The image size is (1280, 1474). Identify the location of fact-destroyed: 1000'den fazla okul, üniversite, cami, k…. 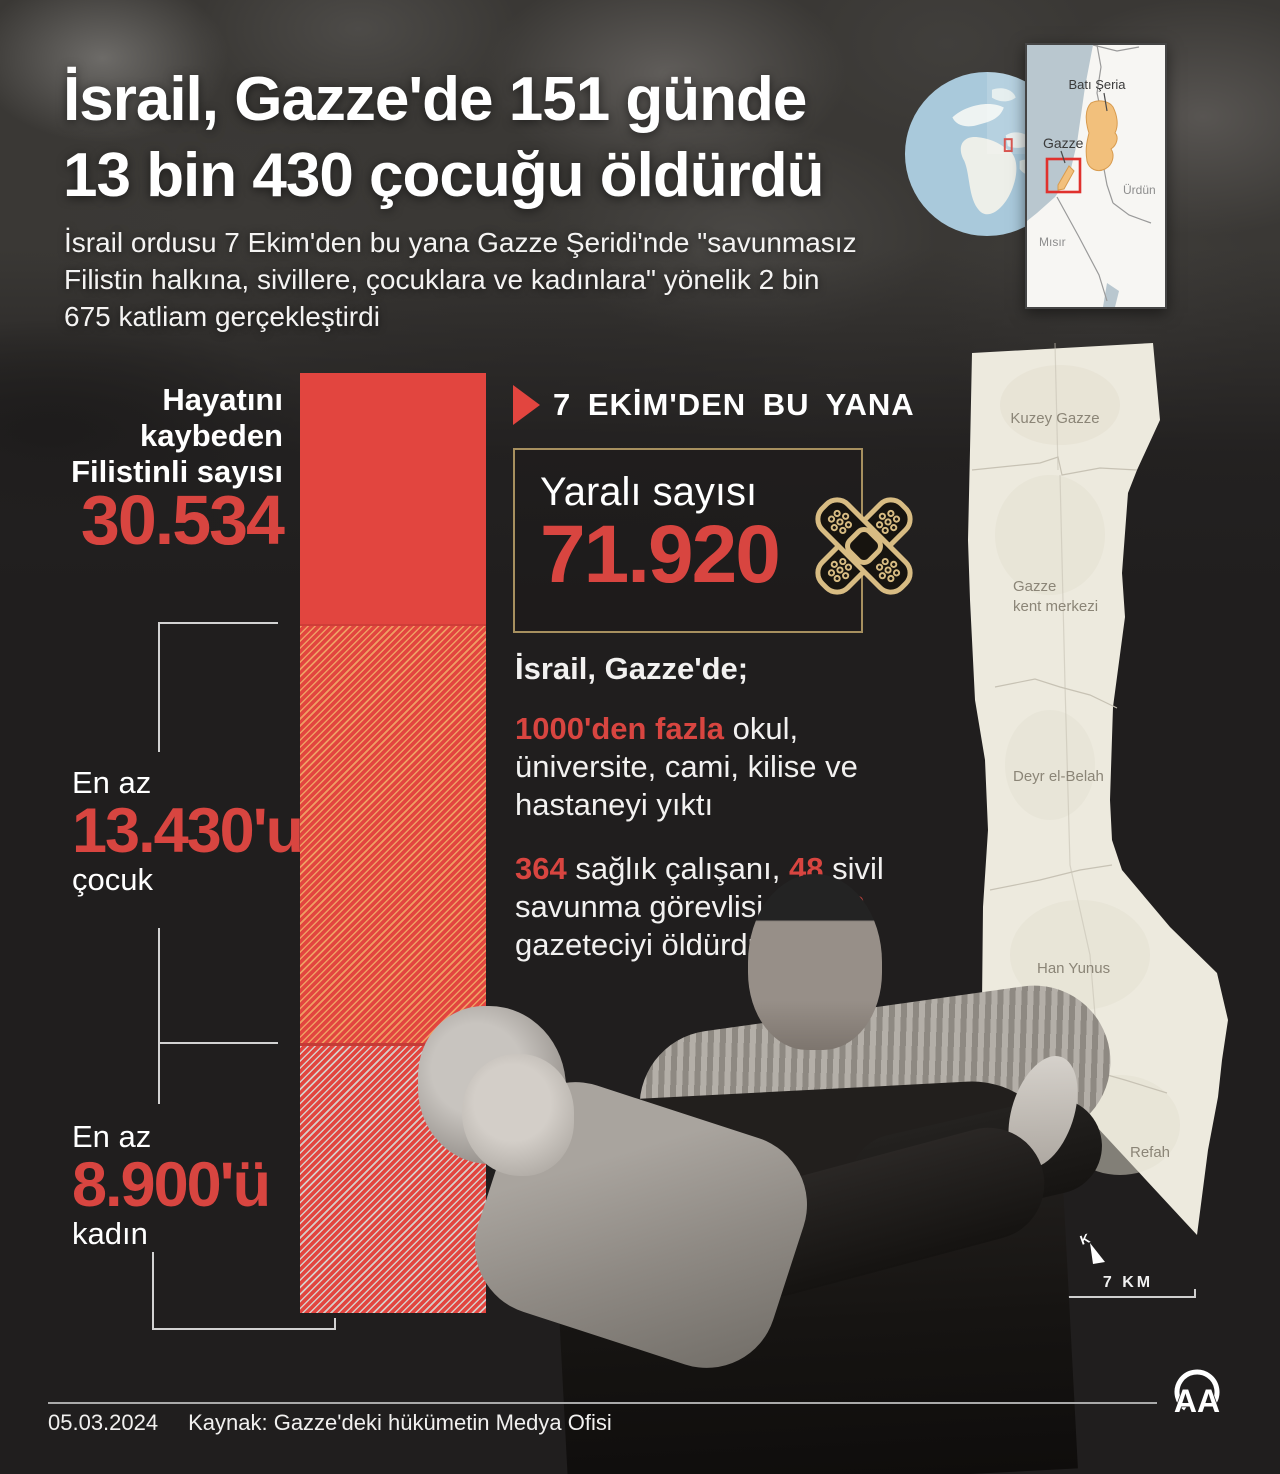
(727, 767).